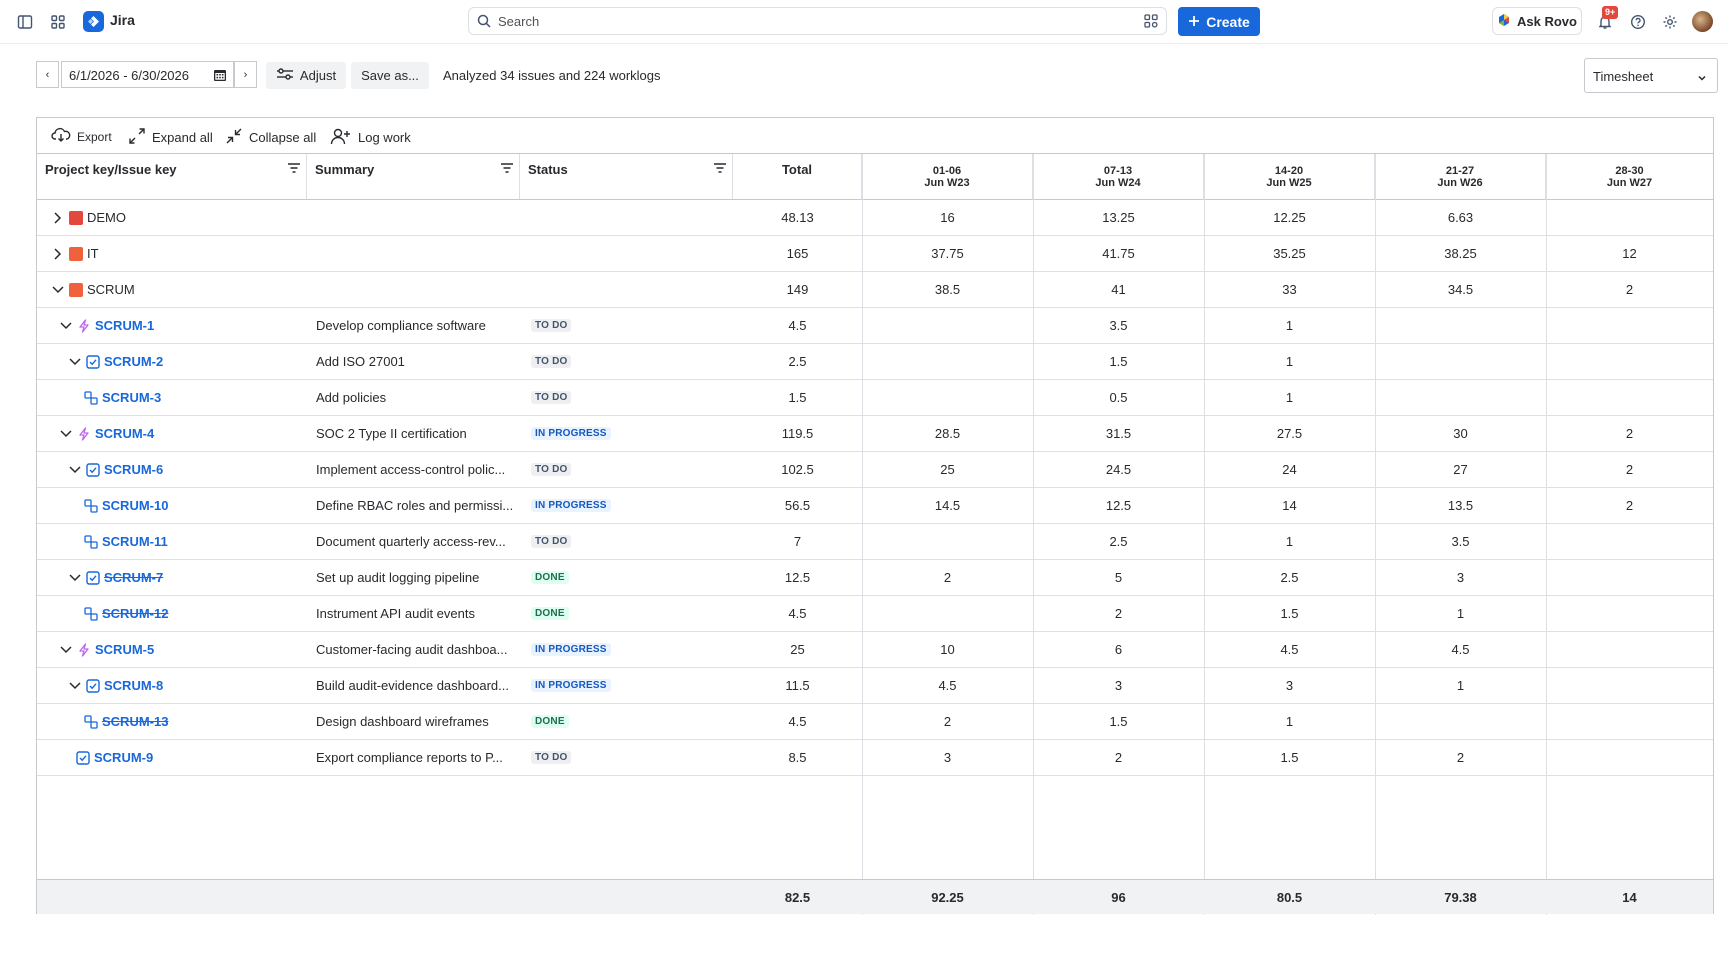  I want to click on week-hours-cell: 16, so click(947, 217).